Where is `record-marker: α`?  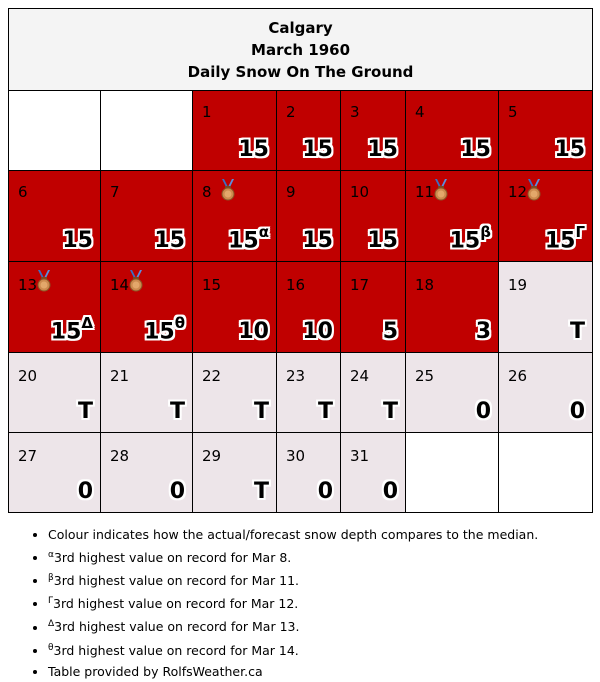 record-marker: α is located at coordinates (263, 231).